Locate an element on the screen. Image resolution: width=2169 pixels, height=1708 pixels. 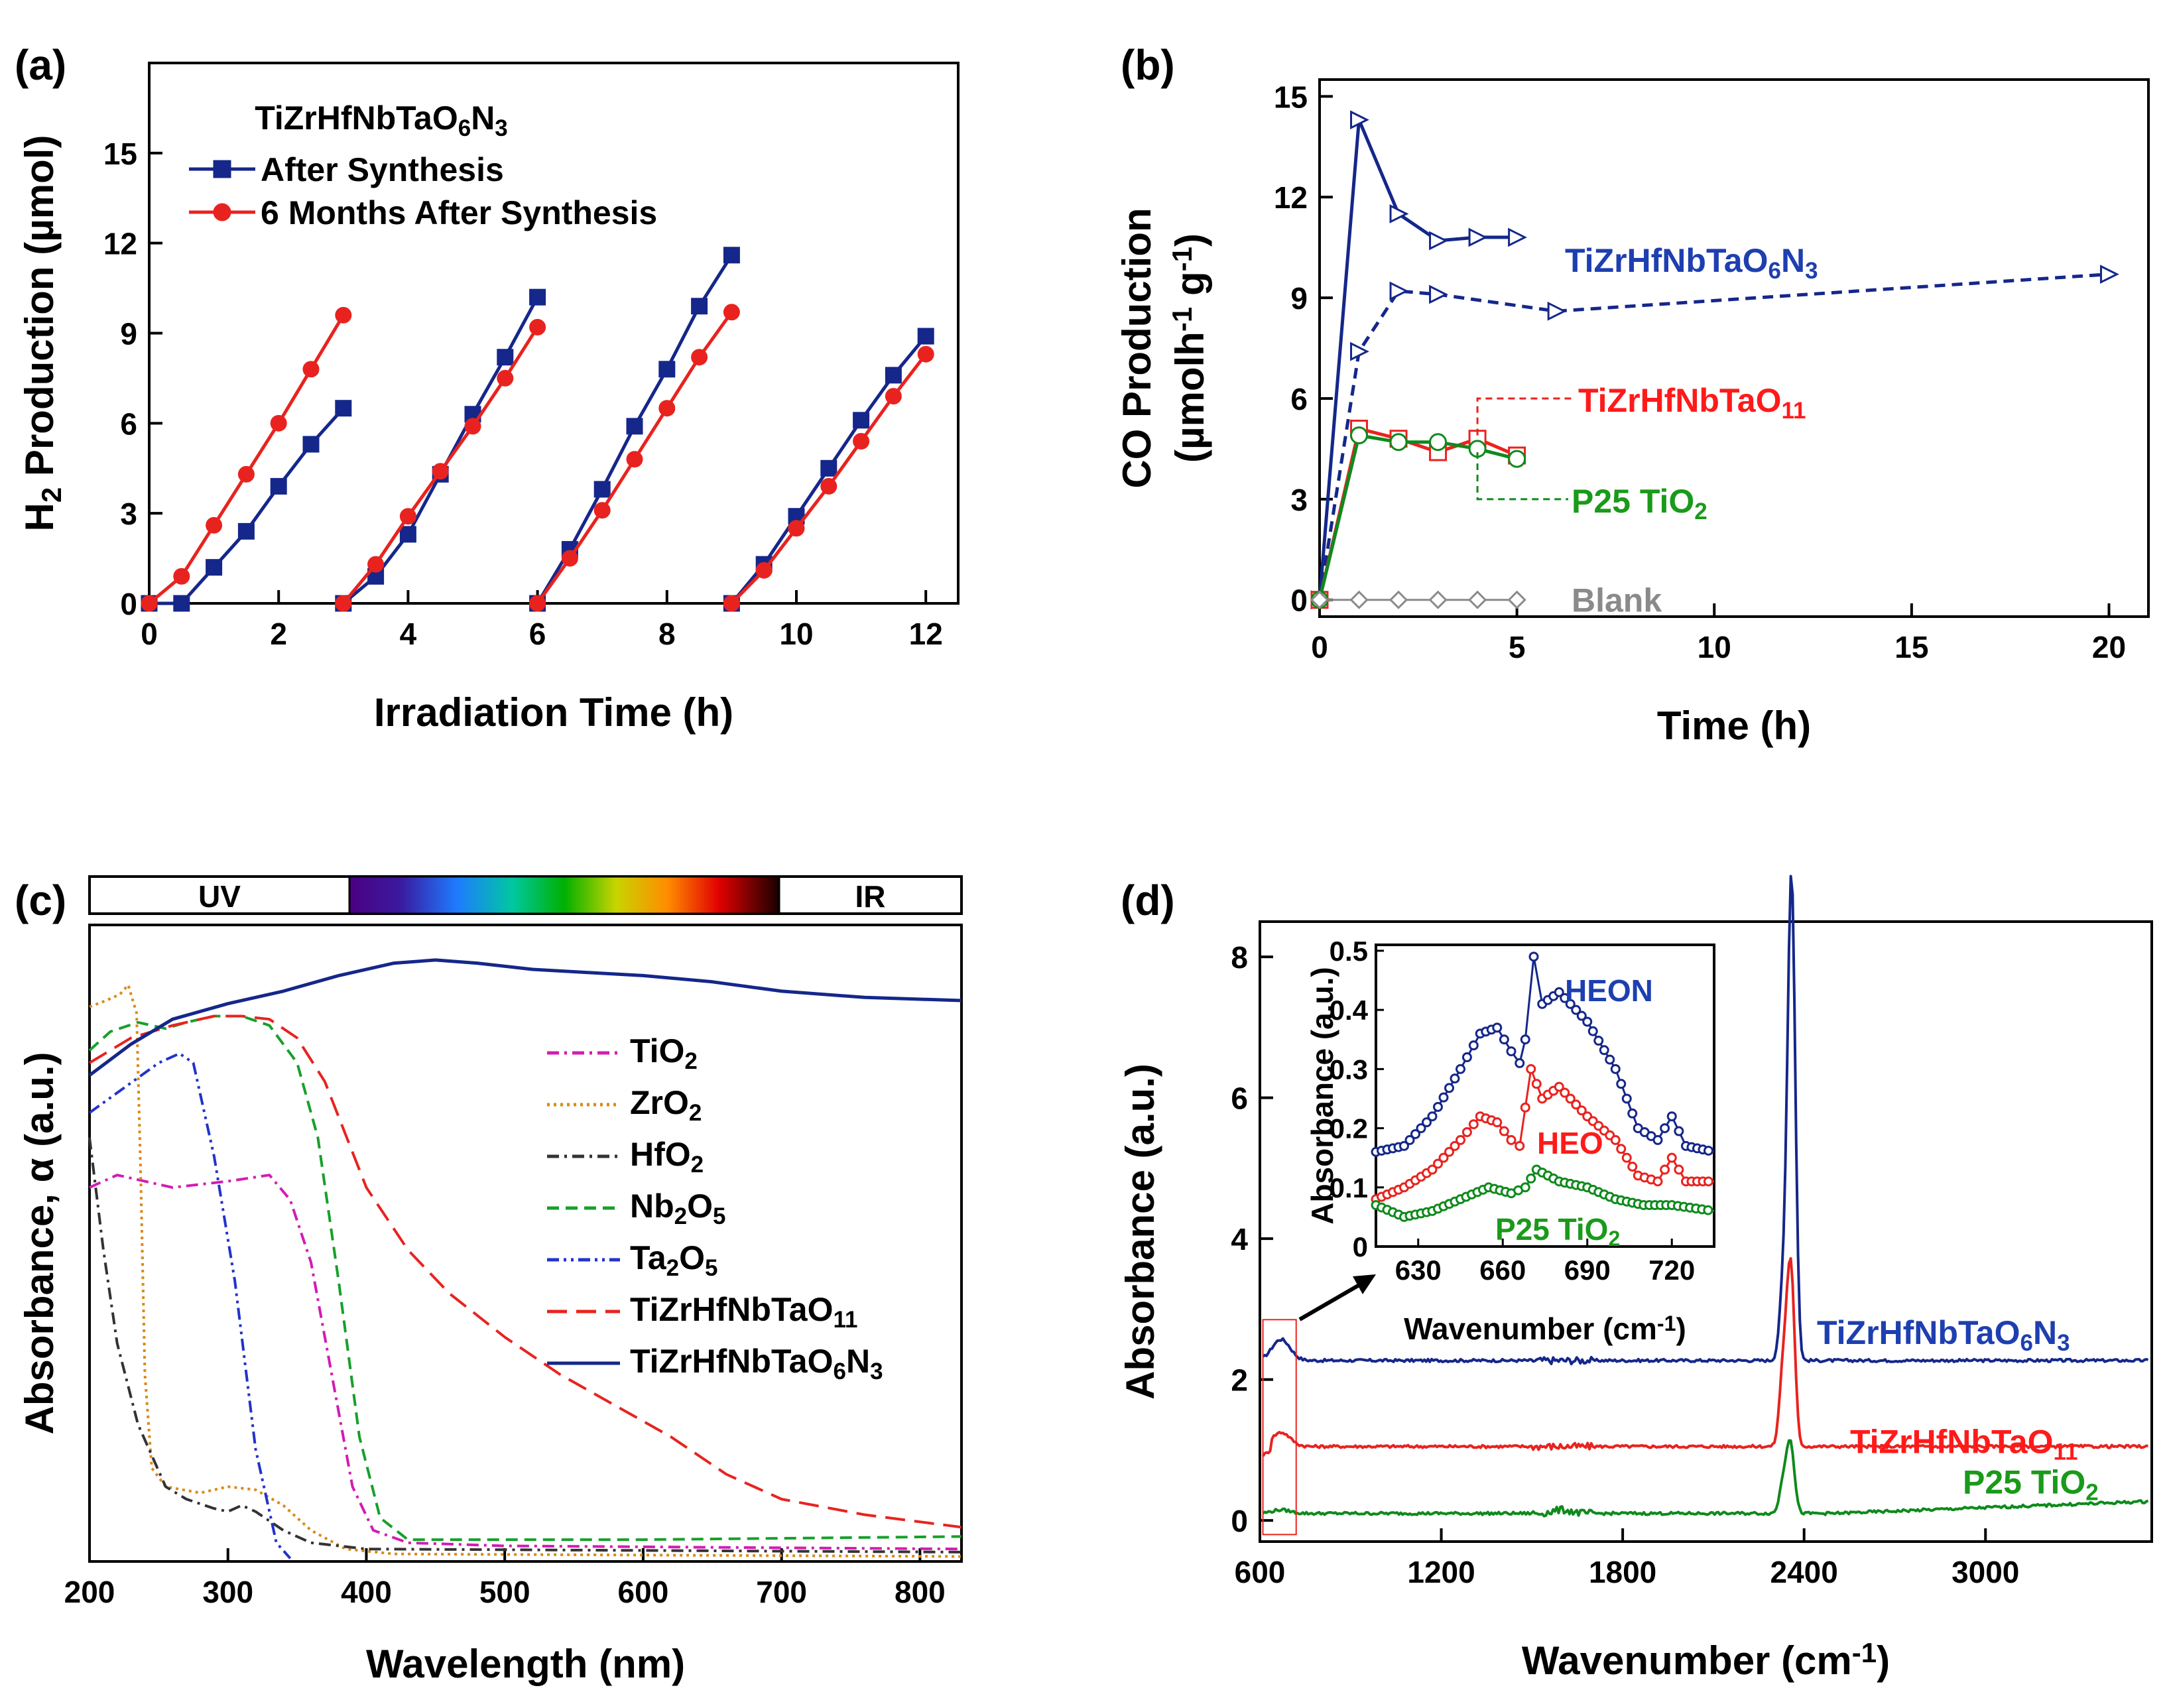
panel-d-ytick-label: 8 is located at coordinates (1239, 957).